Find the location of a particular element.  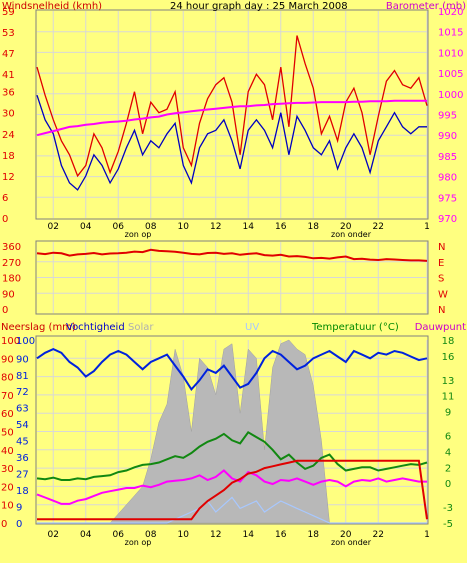

wind-xtick-22: 22 is located at coordinates (378, 227).